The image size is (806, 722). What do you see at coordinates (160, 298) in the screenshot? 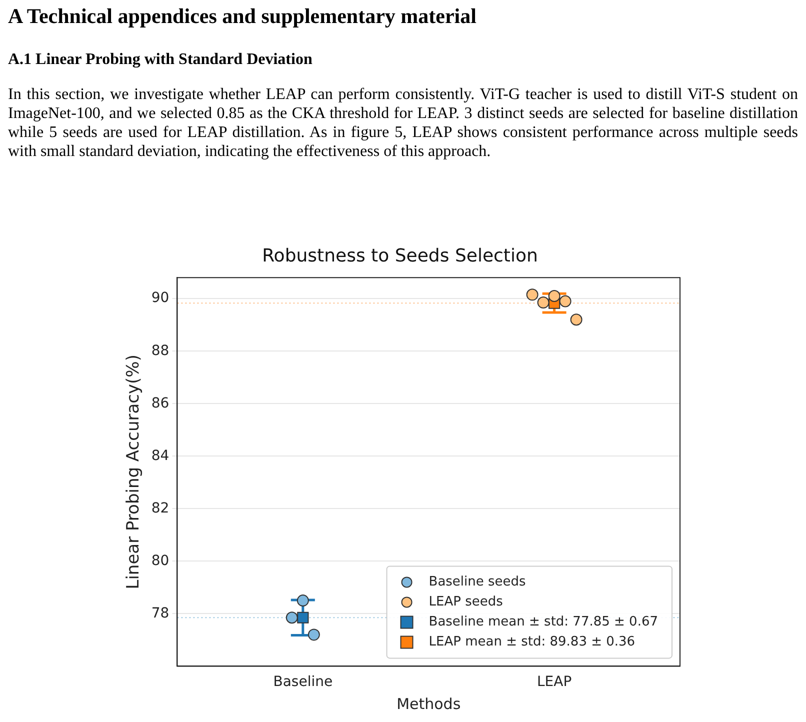
I see `y-tick-label: 90` at bounding box center [160, 298].